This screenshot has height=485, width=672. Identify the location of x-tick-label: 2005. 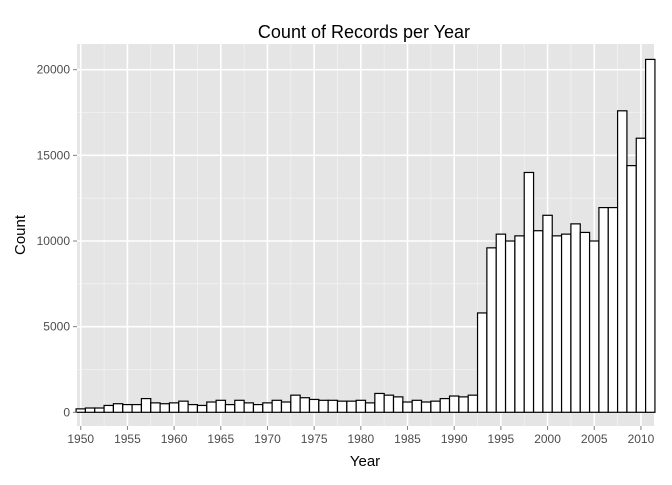
(594, 439).